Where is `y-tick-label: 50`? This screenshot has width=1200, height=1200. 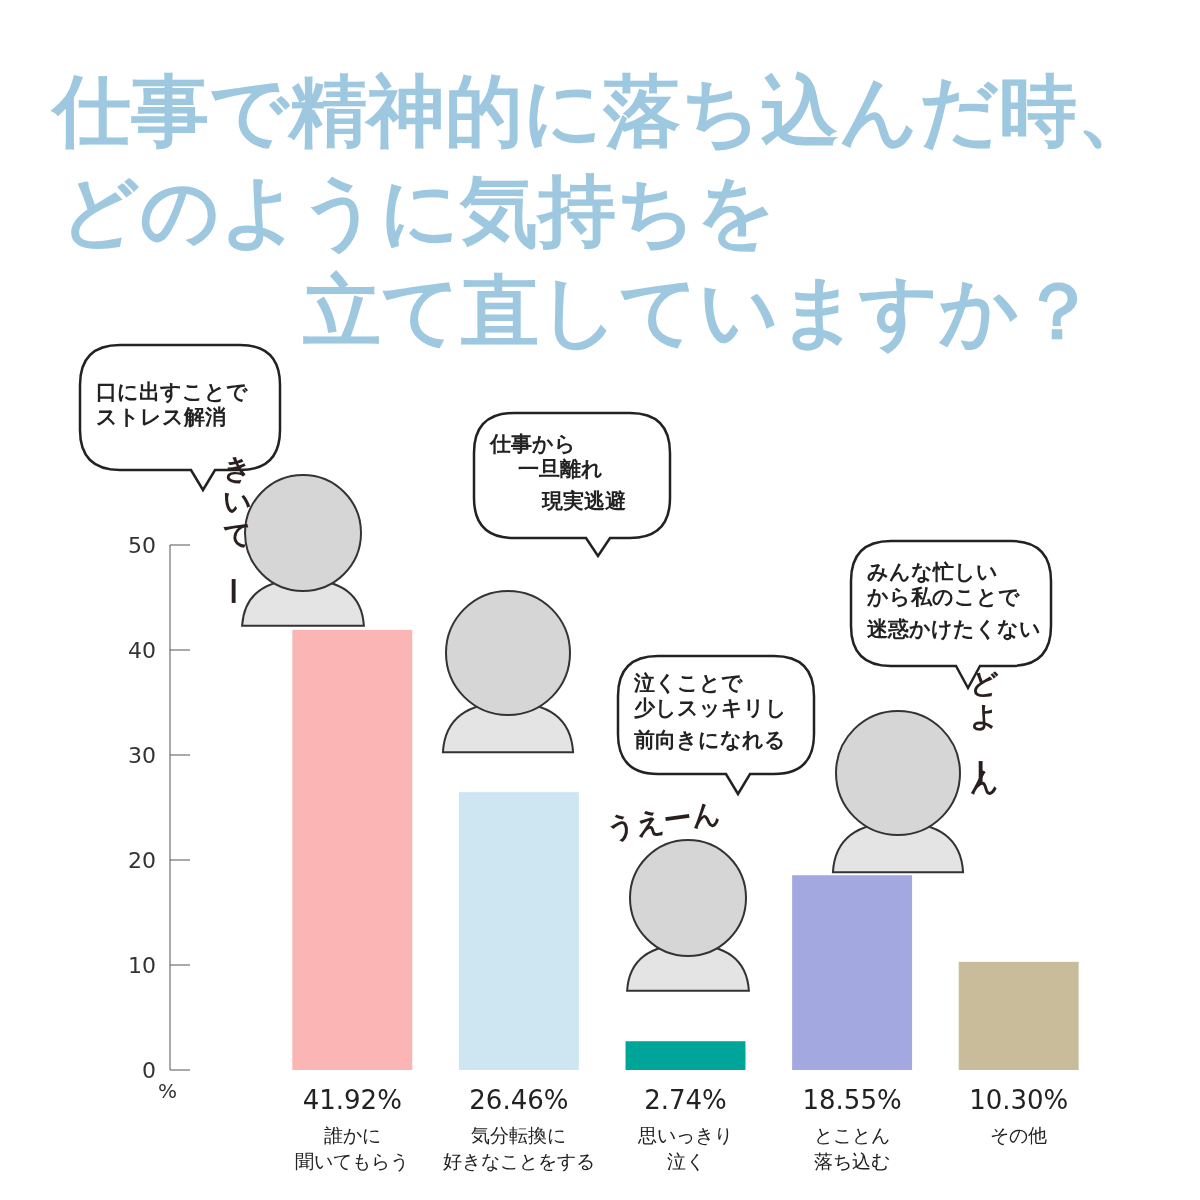
y-tick-label: 50 is located at coordinates (142, 545).